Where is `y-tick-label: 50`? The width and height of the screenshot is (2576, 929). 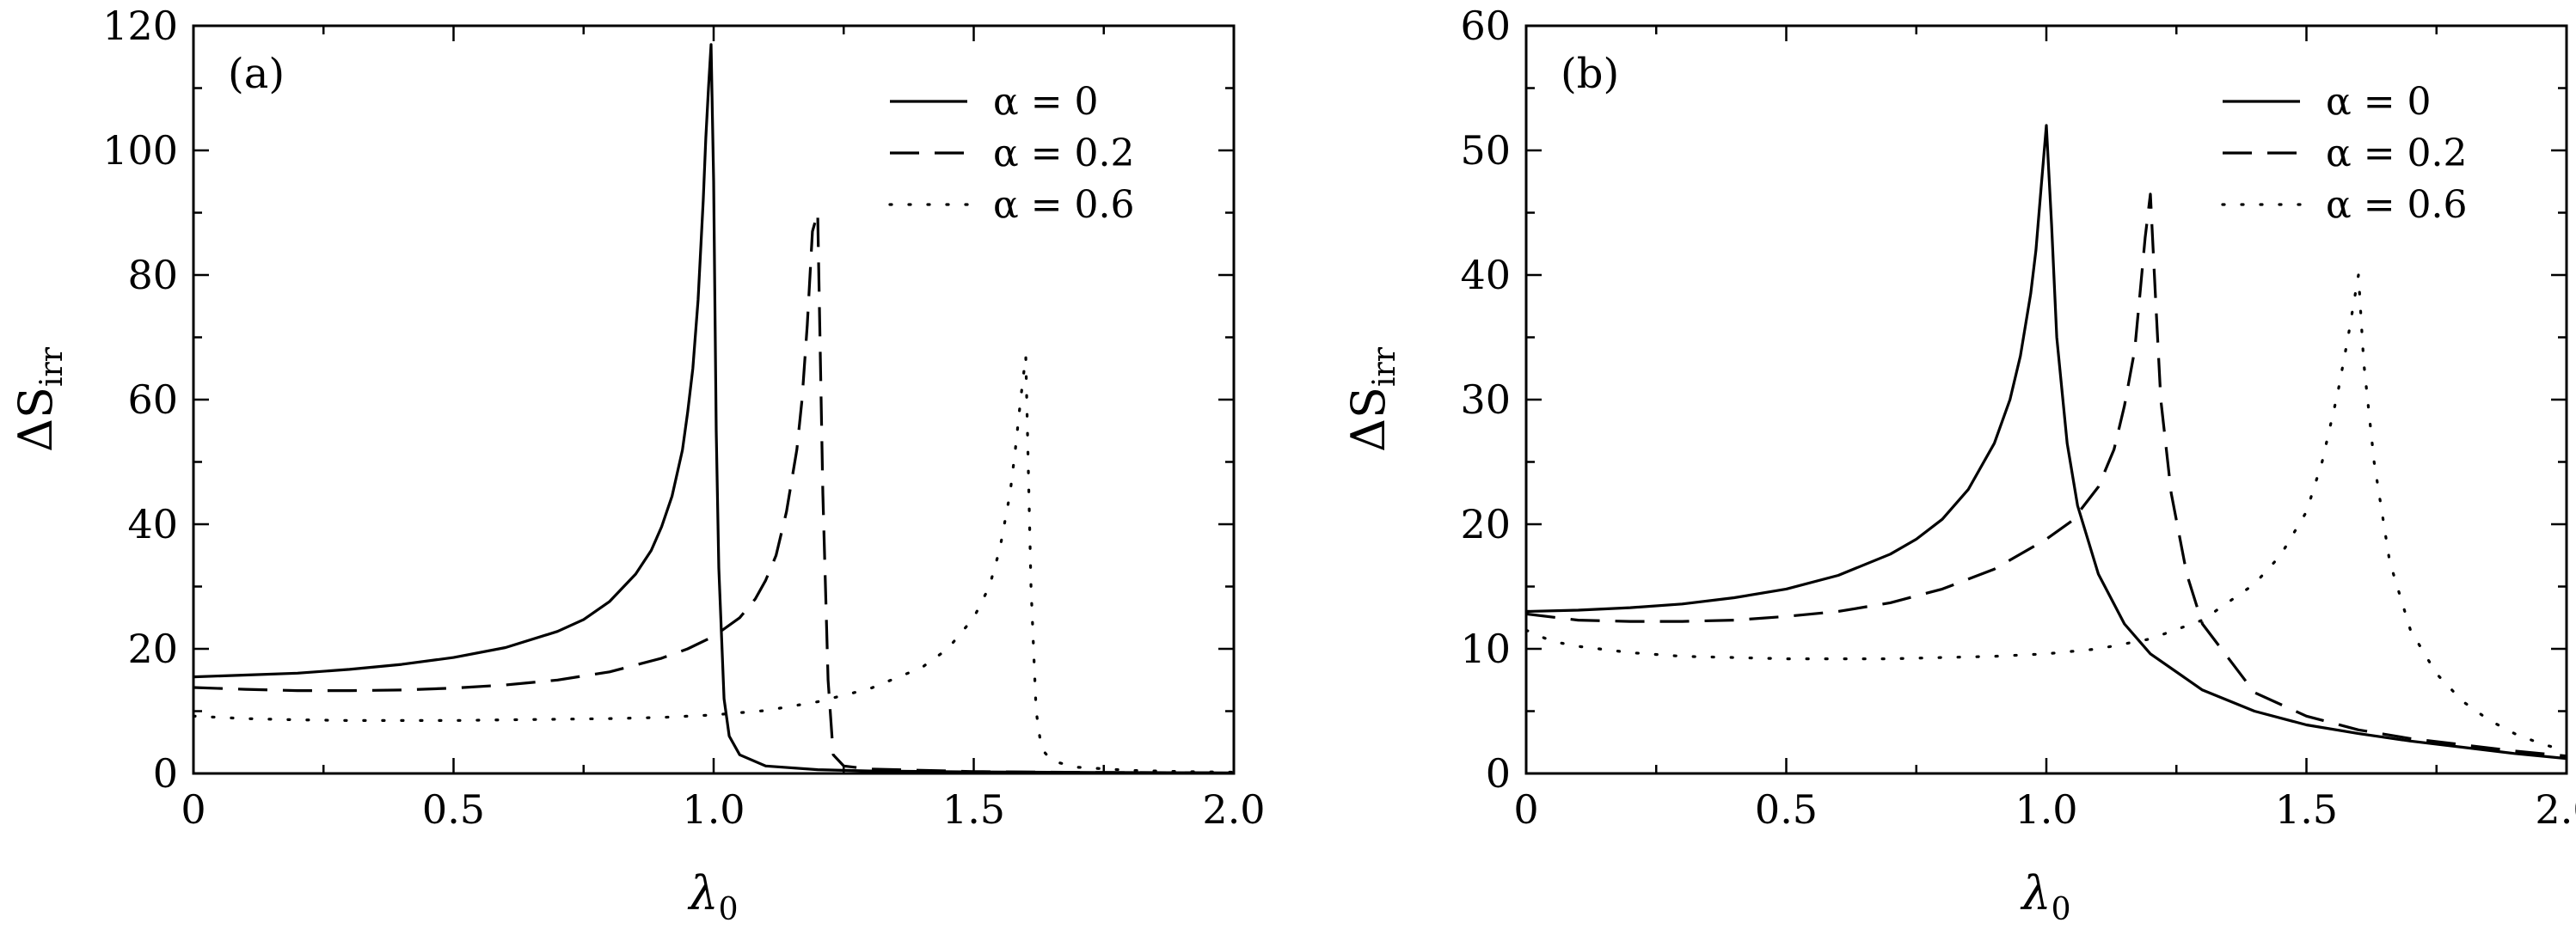 y-tick-label: 50 is located at coordinates (1485, 150).